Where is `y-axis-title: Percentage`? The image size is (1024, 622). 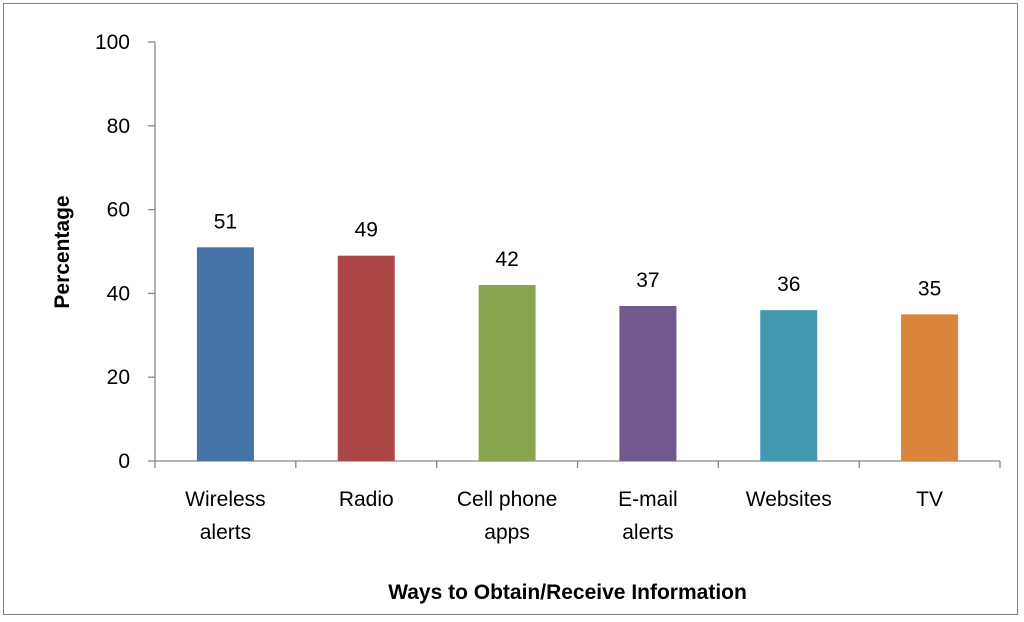
y-axis-title: Percentage is located at coordinates (62, 251).